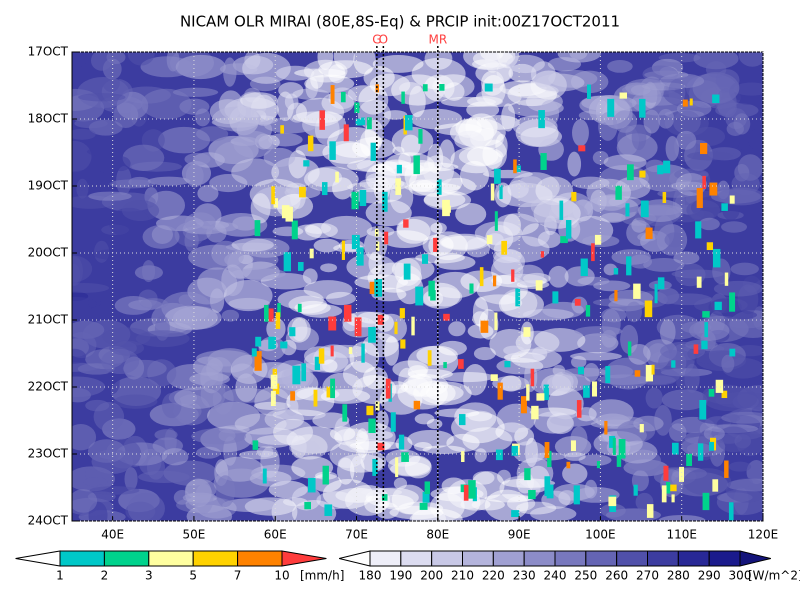  I want to click on x-tick-label: 120E, so click(763, 535).